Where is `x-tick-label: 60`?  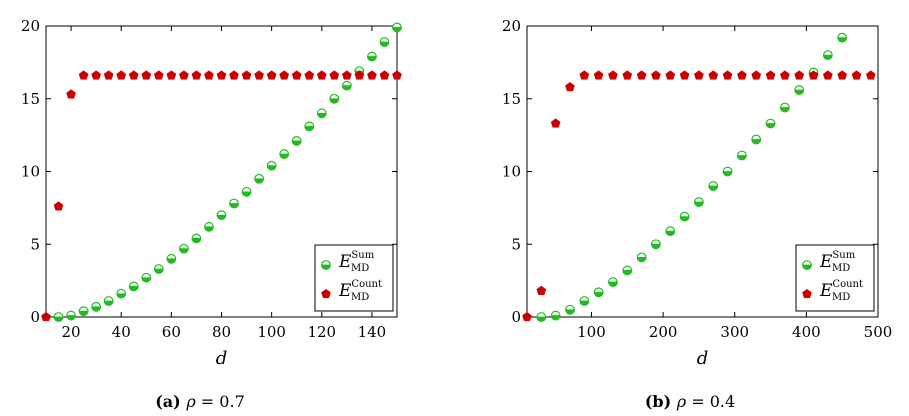 x-tick-label: 60 is located at coordinates (171, 332).